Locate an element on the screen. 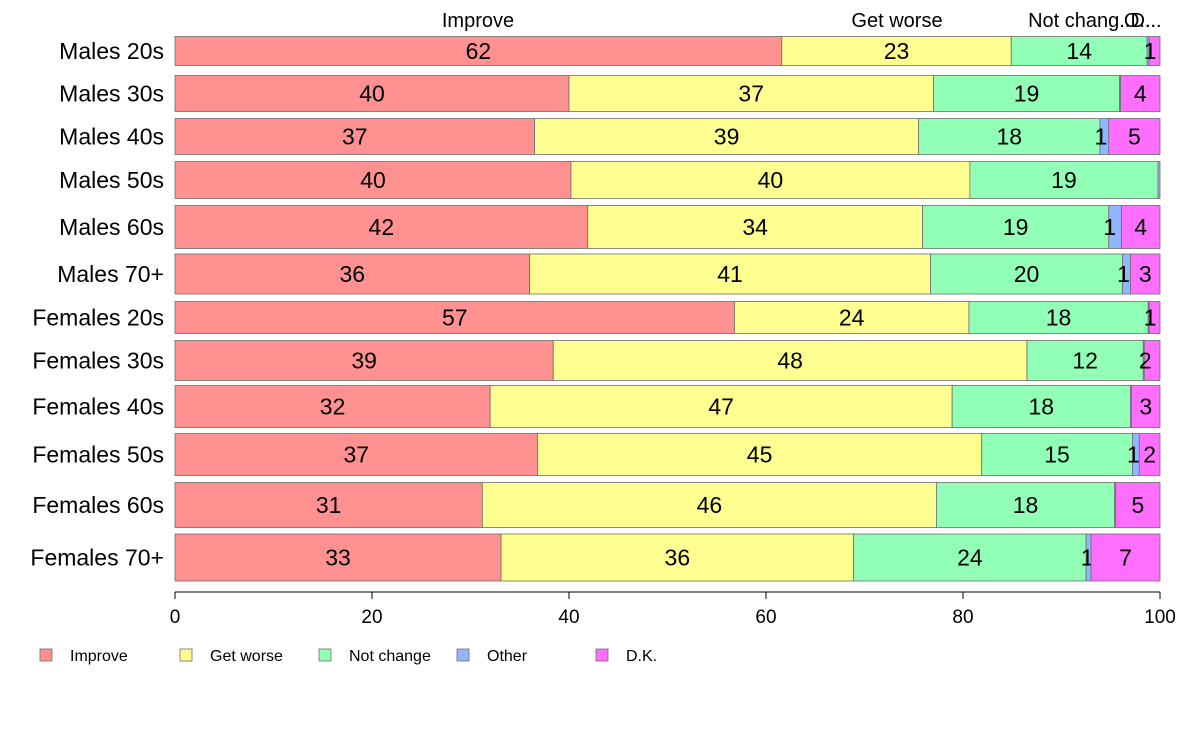  data-label-4-2: 40 is located at coordinates (771, 180).